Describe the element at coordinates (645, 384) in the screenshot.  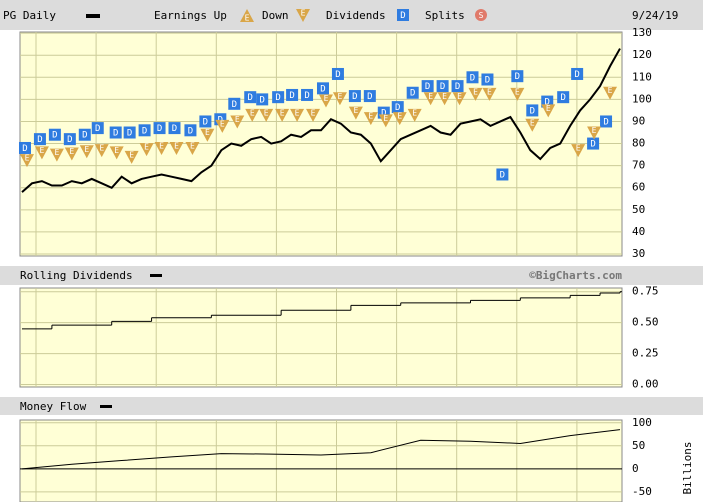
I see `y-tick-label: 0.00` at that location.